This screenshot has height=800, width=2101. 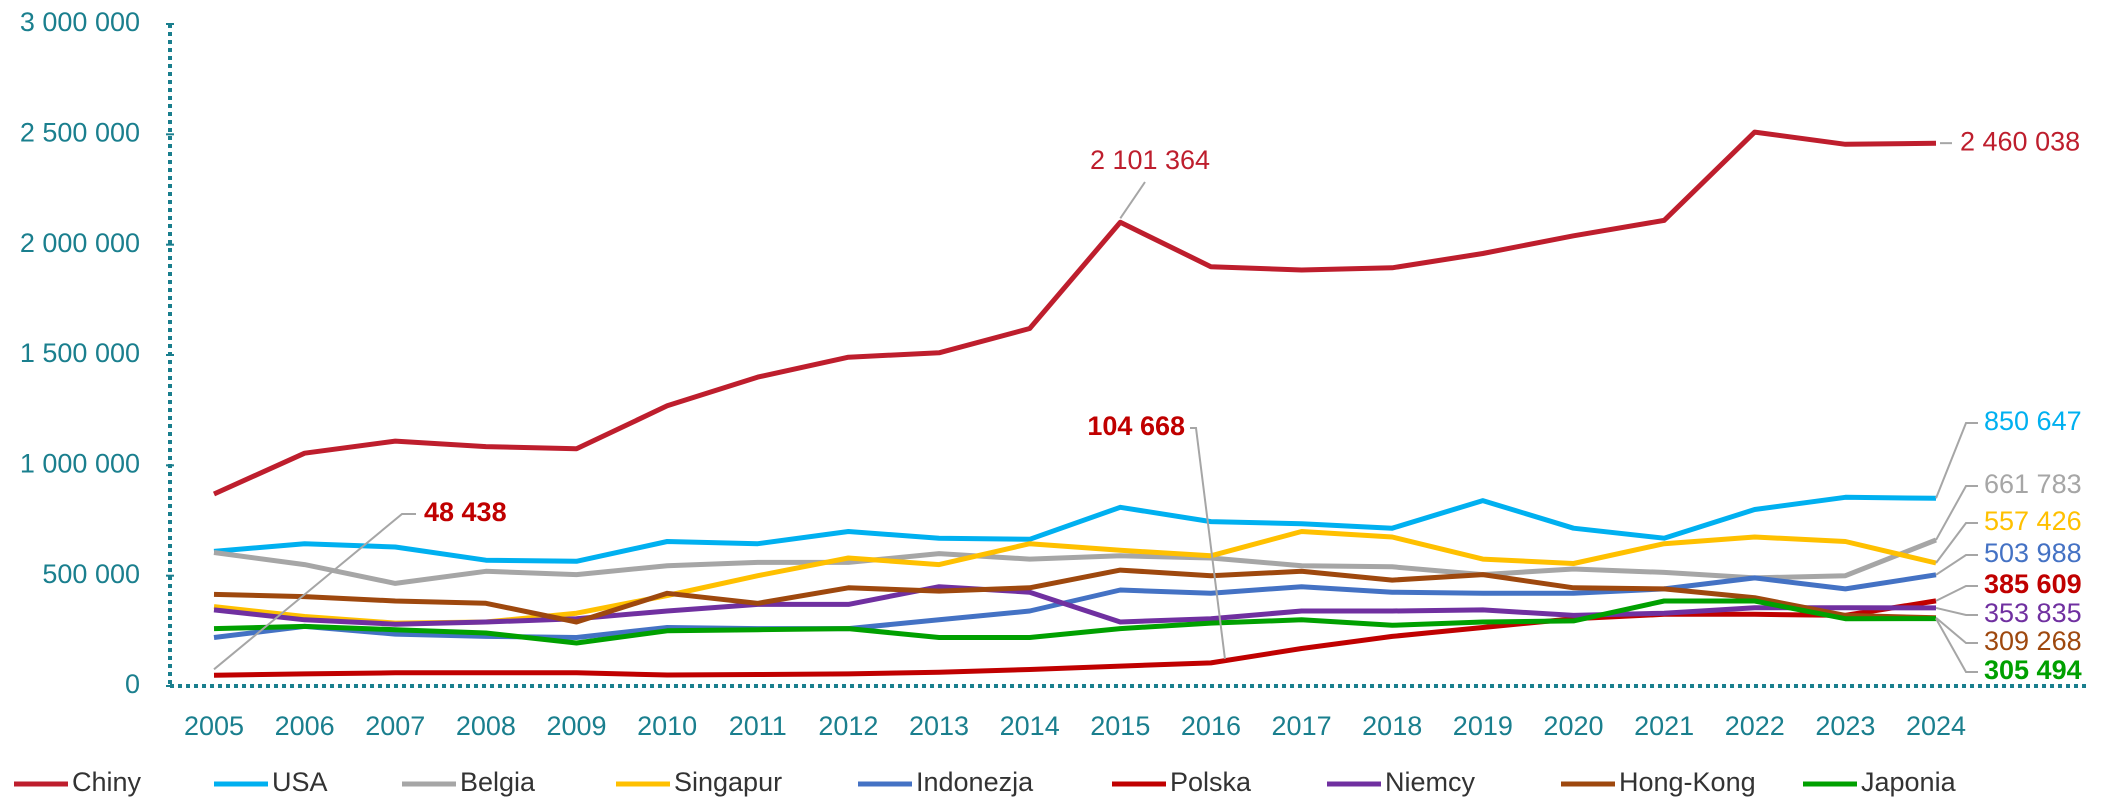 I want to click on x-tick-label: 2017, so click(x=1302, y=726).